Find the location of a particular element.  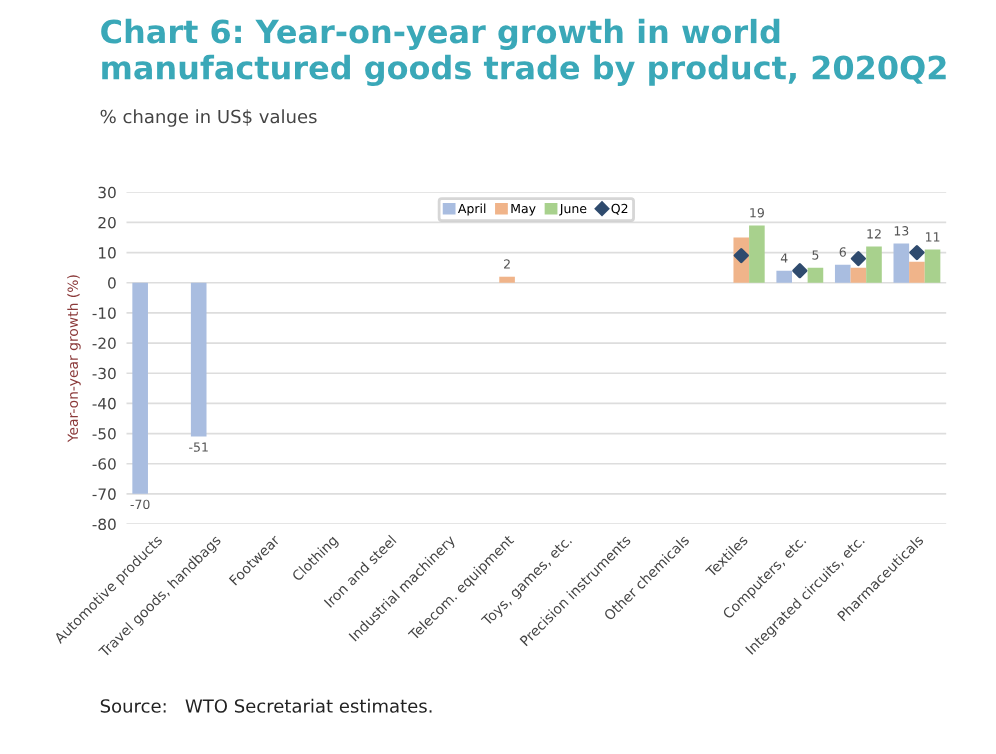

chart-title: Chart 6: Year-on-year growth in world manufactured goods trade by product, 2020Q2 is located at coordinates (523, 52).